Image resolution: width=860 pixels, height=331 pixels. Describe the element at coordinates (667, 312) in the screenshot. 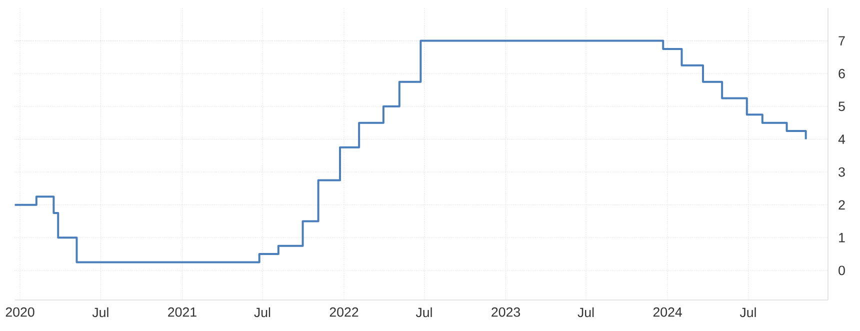

I see `x-tick-label: 2024` at that location.